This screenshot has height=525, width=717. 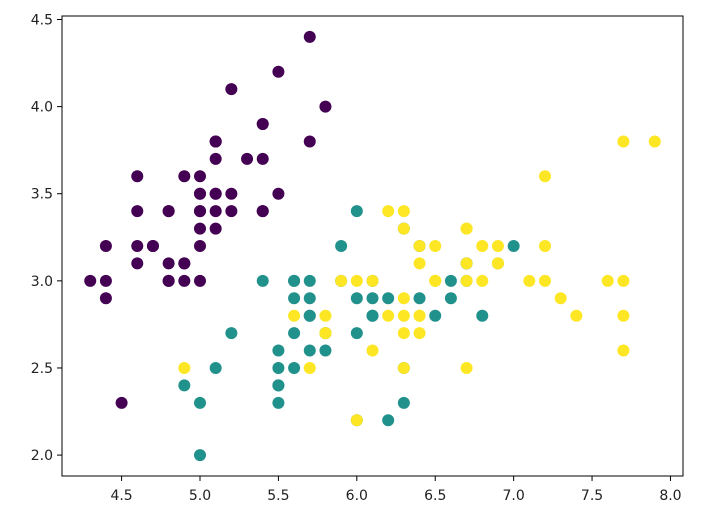 I want to click on x-tick-label: 4.5, so click(x=121, y=496).